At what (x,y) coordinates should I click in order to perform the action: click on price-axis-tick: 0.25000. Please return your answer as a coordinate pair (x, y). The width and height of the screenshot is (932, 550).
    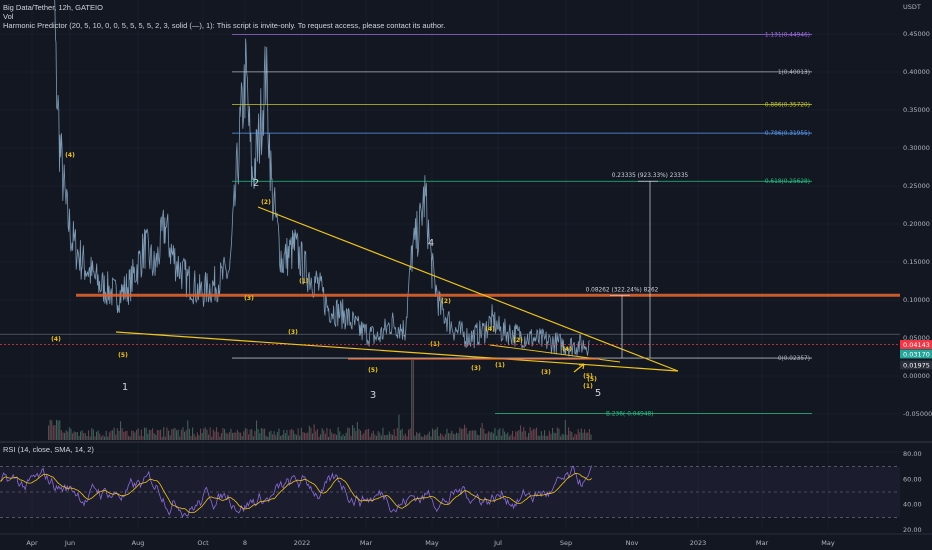
    Looking at the image, I should click on (916, 186).